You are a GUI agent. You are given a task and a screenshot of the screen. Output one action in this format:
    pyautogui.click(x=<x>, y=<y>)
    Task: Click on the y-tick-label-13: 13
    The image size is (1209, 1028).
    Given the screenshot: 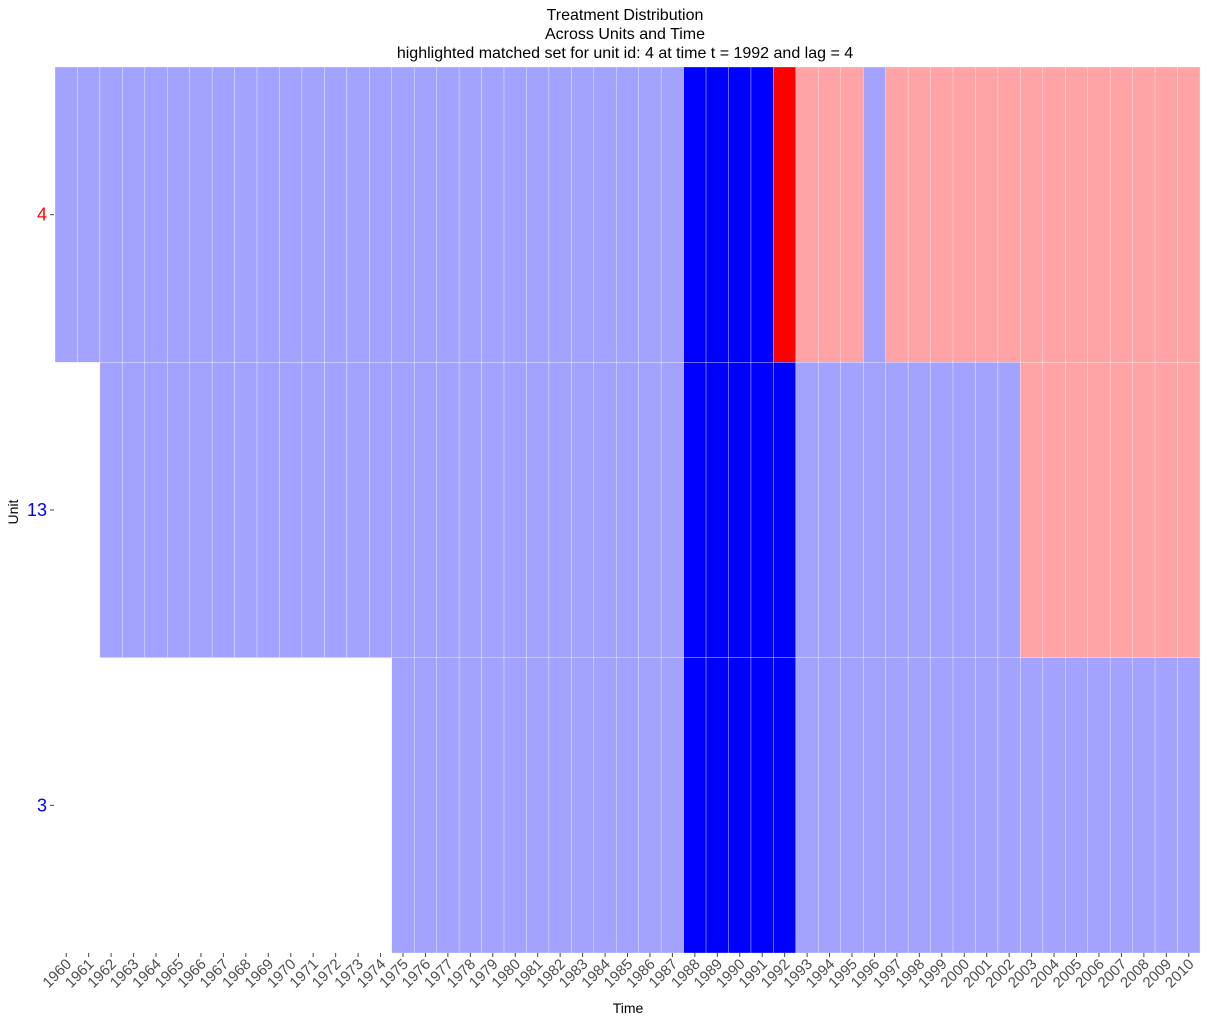 What is the action you would take?
    pyautogui.click(x=37, y=510)
    